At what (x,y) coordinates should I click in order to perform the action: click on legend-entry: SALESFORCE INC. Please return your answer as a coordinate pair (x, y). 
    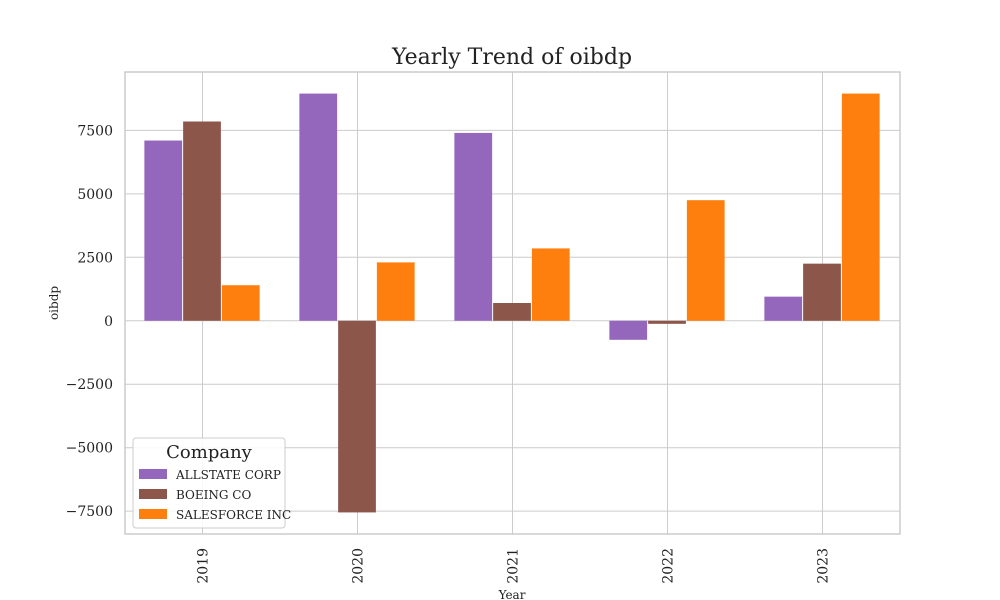
    Looking at the image, I should click on (233, 515).